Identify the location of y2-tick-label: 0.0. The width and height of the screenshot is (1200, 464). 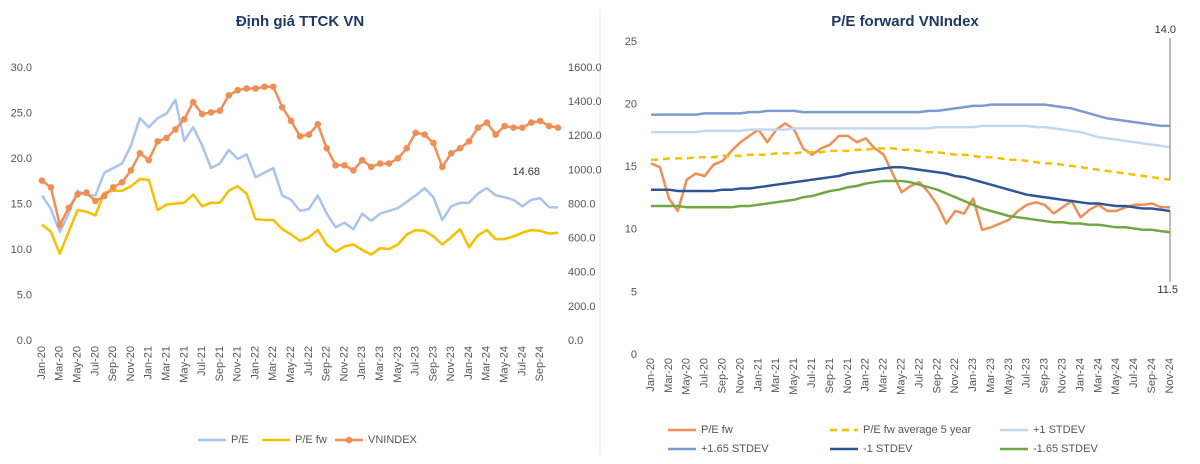
(575, 341).